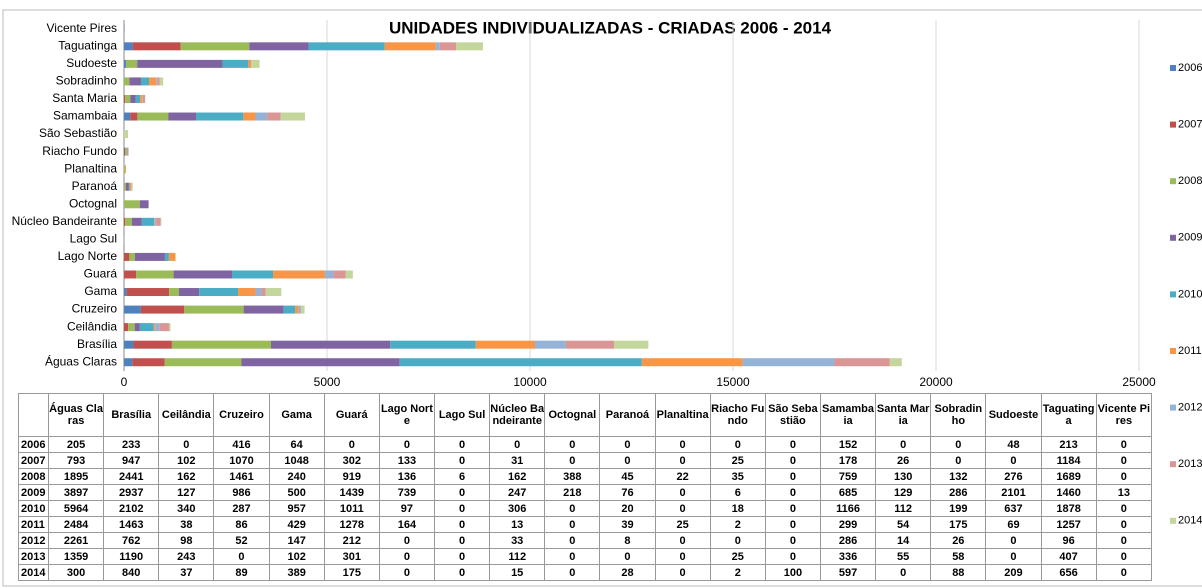 Image resolution: width=1202 pixels, height=588 pixels. Describe the element at coordinates (241, 540) in the screenshot. I see `table-cell: 52` at that location.